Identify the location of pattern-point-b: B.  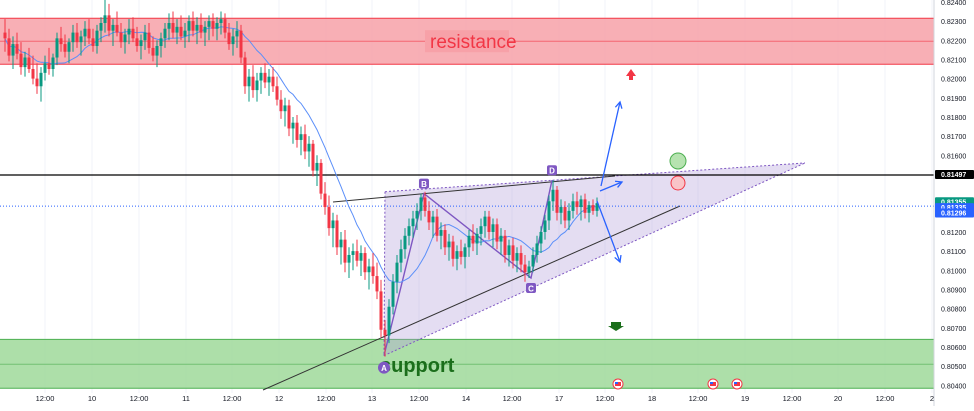
(424, 183).